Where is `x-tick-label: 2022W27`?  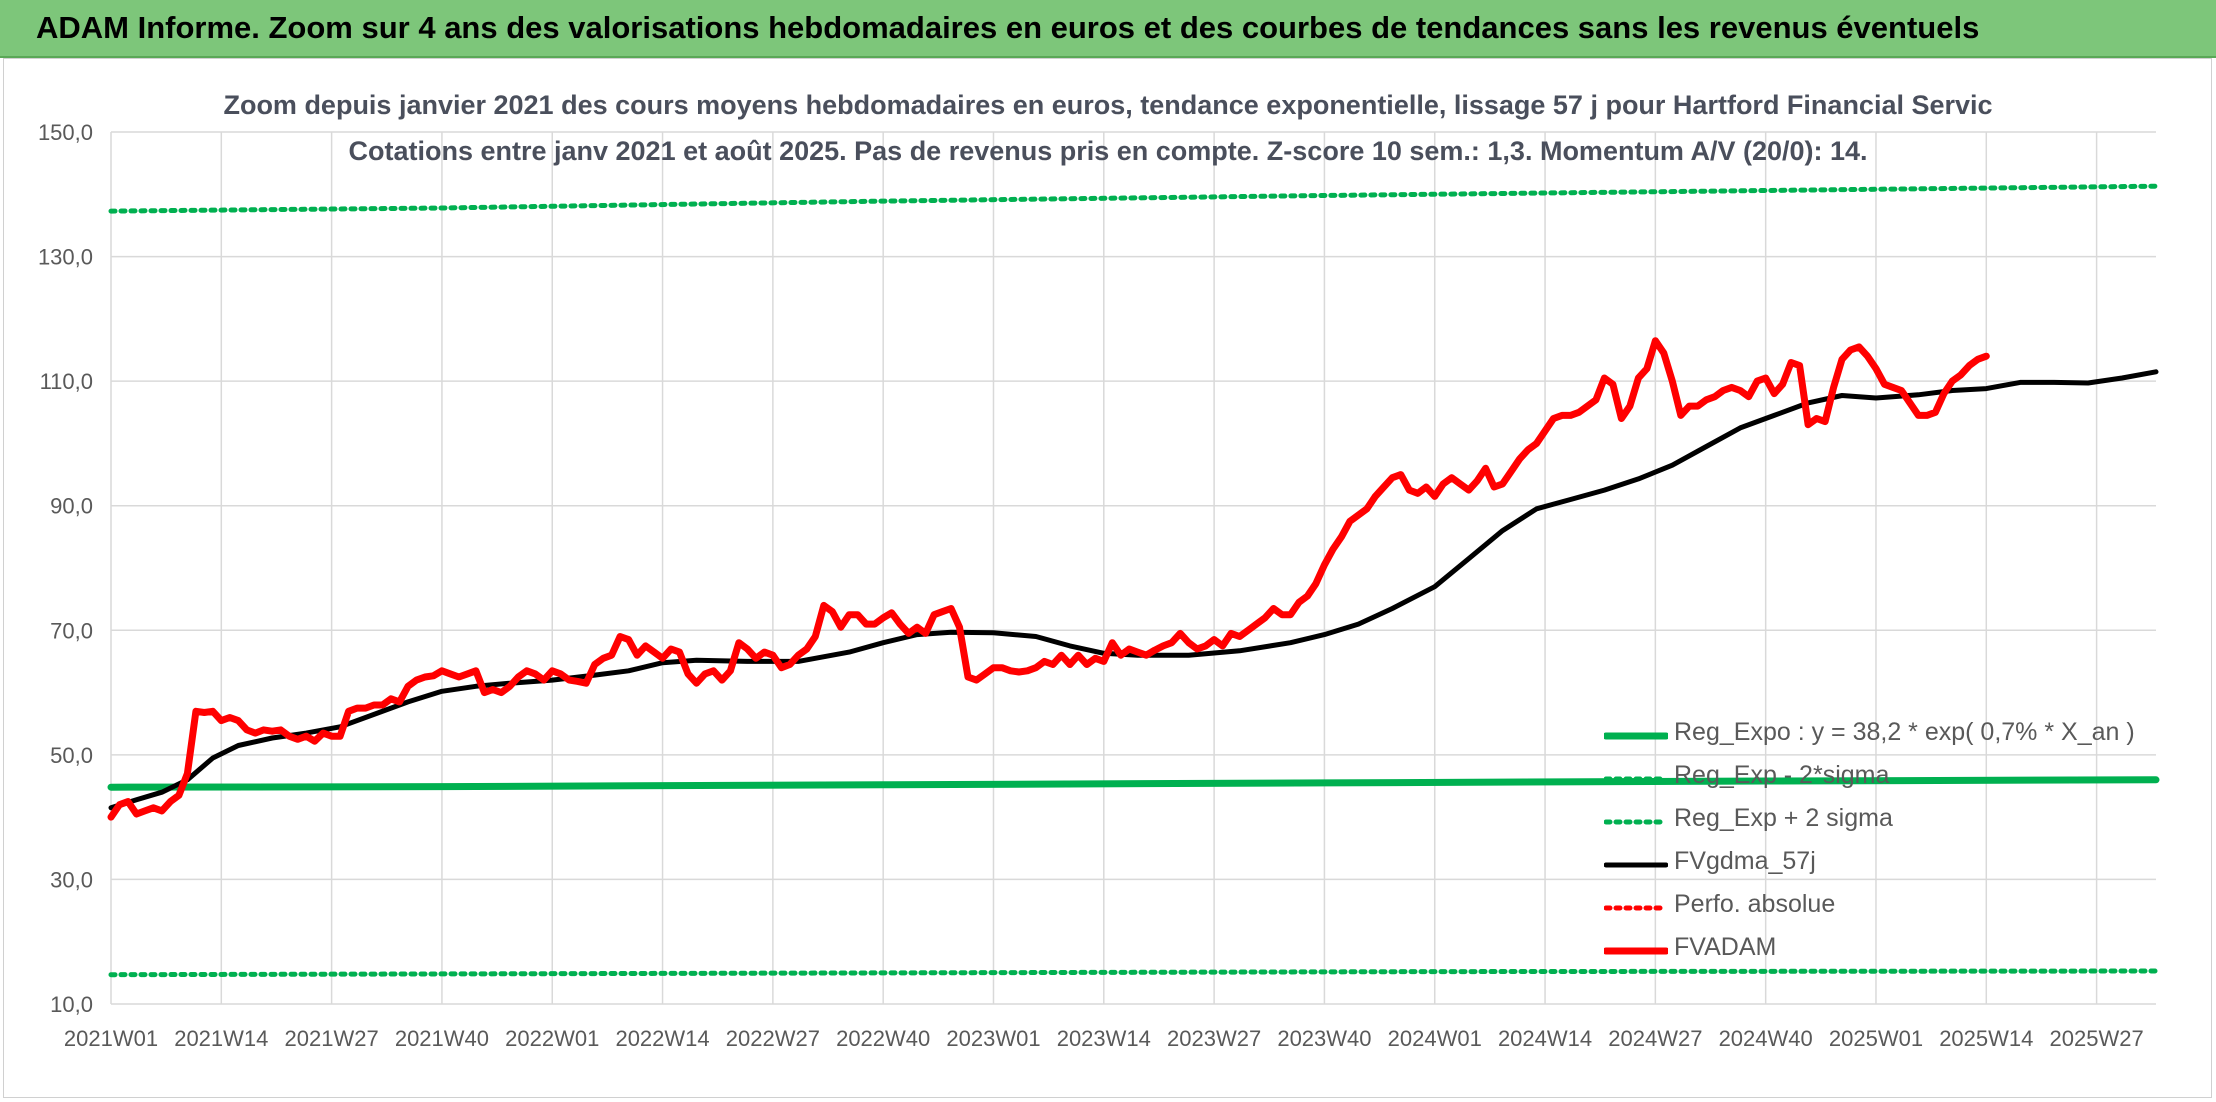 x-tick-label: 2022W27 is located at coordinates (773, 1038).